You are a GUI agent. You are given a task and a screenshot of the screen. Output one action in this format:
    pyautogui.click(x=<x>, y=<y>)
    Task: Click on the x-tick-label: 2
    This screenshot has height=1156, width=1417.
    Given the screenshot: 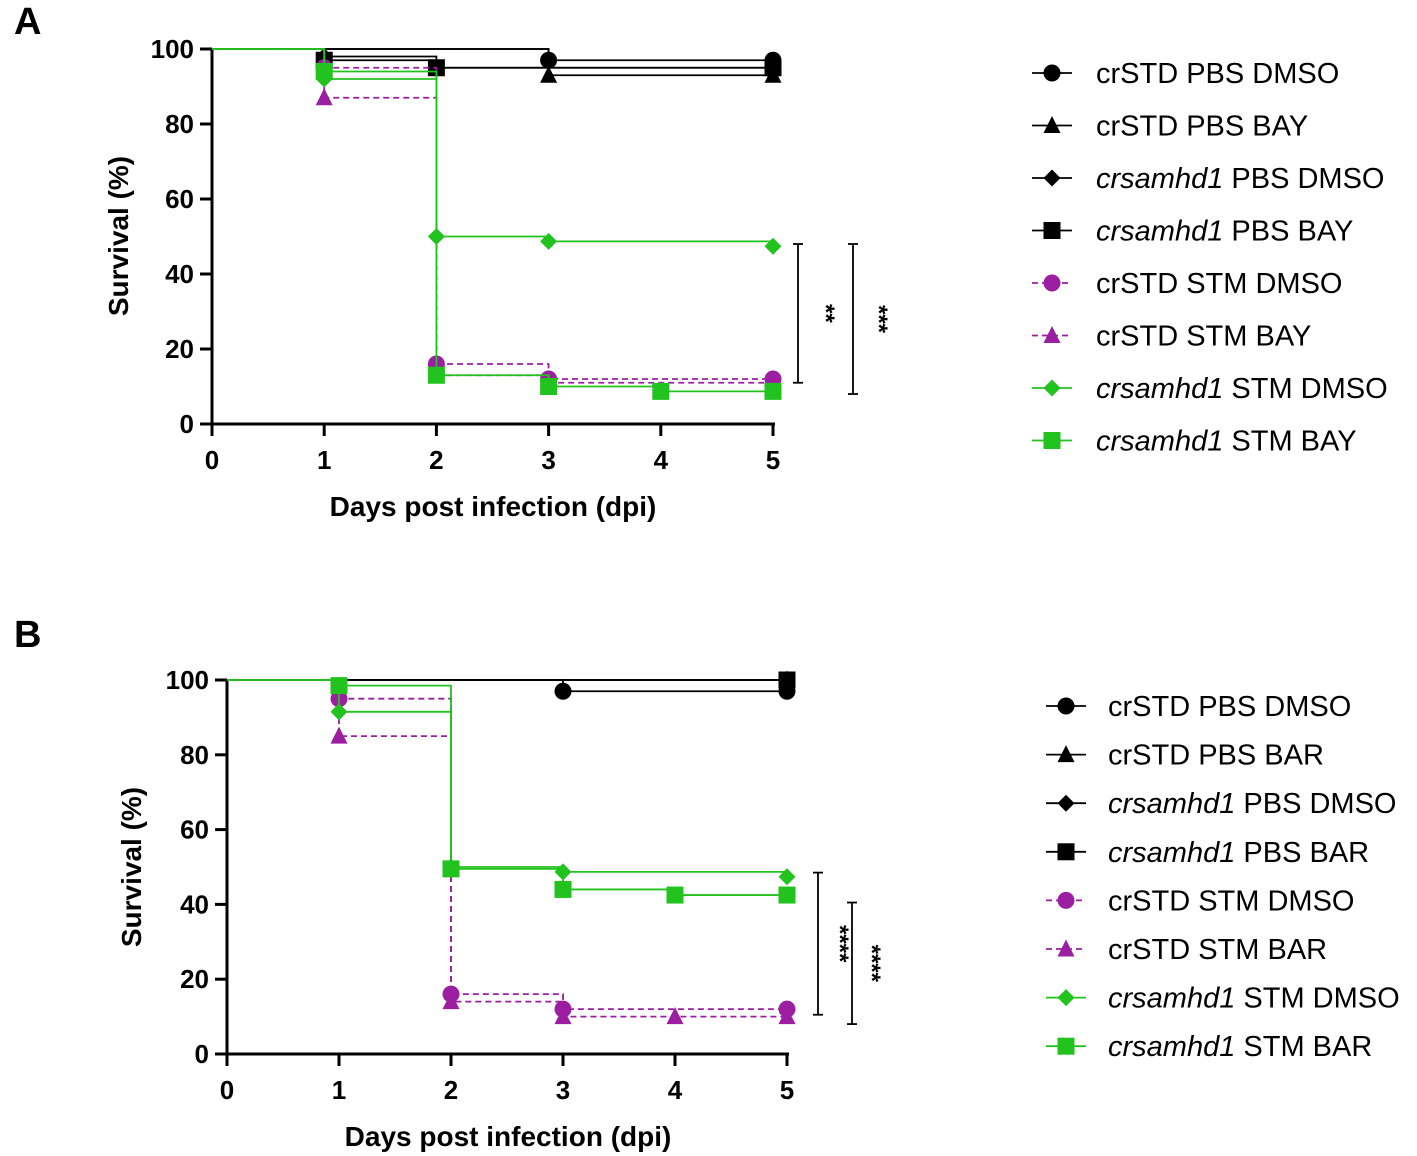 What is the action you would take?
    pyautogui.click(x=451, y=1090)
    